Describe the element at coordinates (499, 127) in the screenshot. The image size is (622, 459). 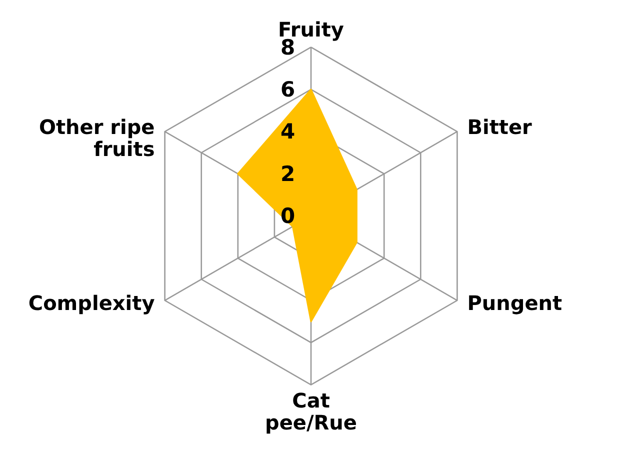
I see `spoke-label: Bitter` at that location.